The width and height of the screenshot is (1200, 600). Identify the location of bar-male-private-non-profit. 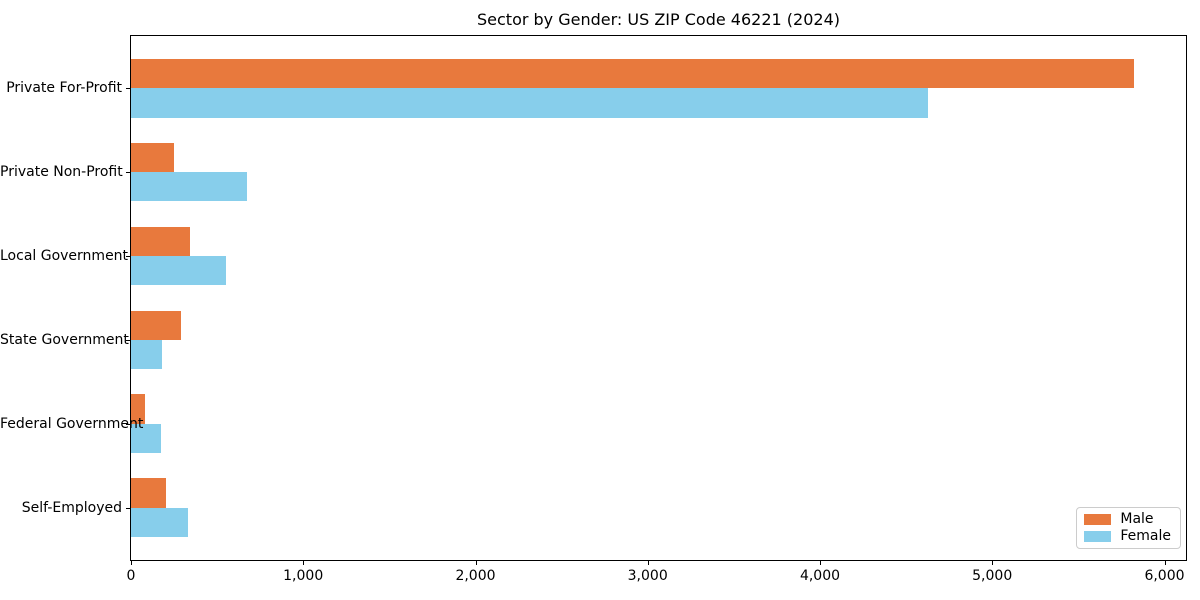
(153, 157).